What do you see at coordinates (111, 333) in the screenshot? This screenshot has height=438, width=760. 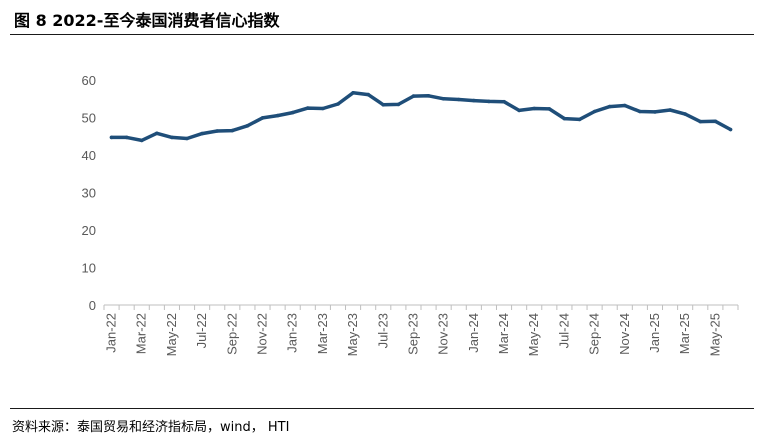 I see `x-tick-label: Jan-22` at bounding box center [111, 333].